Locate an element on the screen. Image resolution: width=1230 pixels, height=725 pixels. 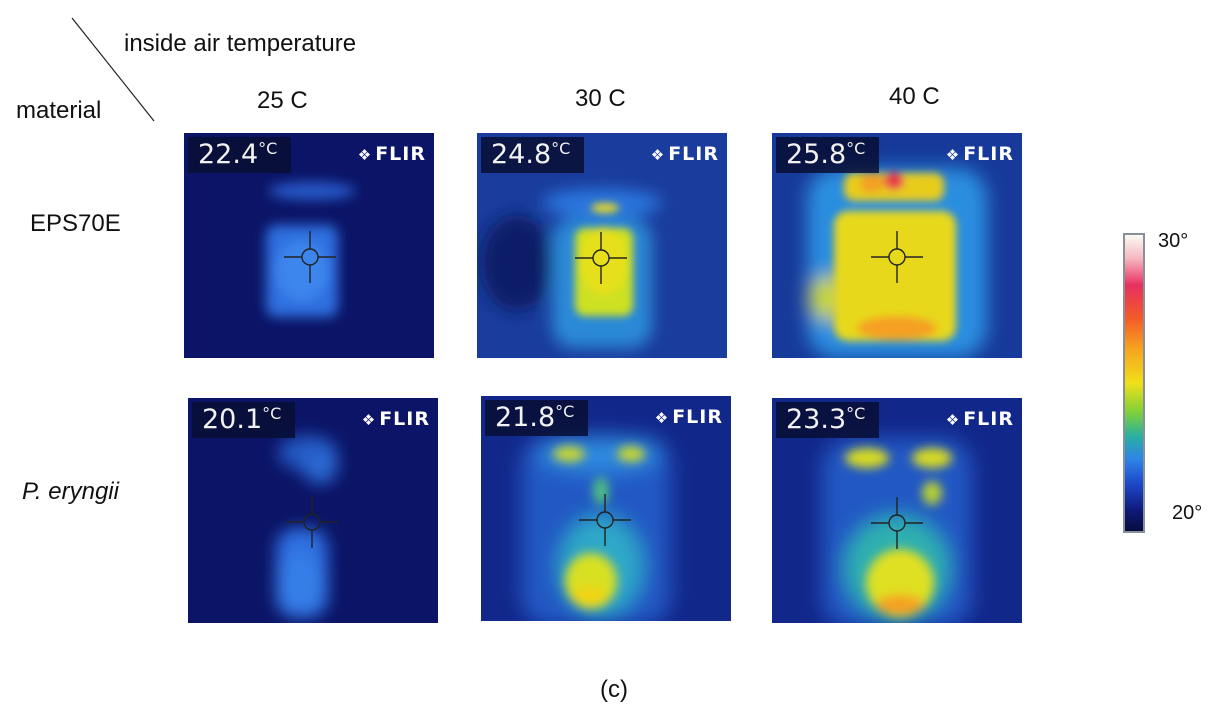
thermal-image-eps70e-25c: 22.4°C ❖ FLIR is located at coordinates (309, 245).